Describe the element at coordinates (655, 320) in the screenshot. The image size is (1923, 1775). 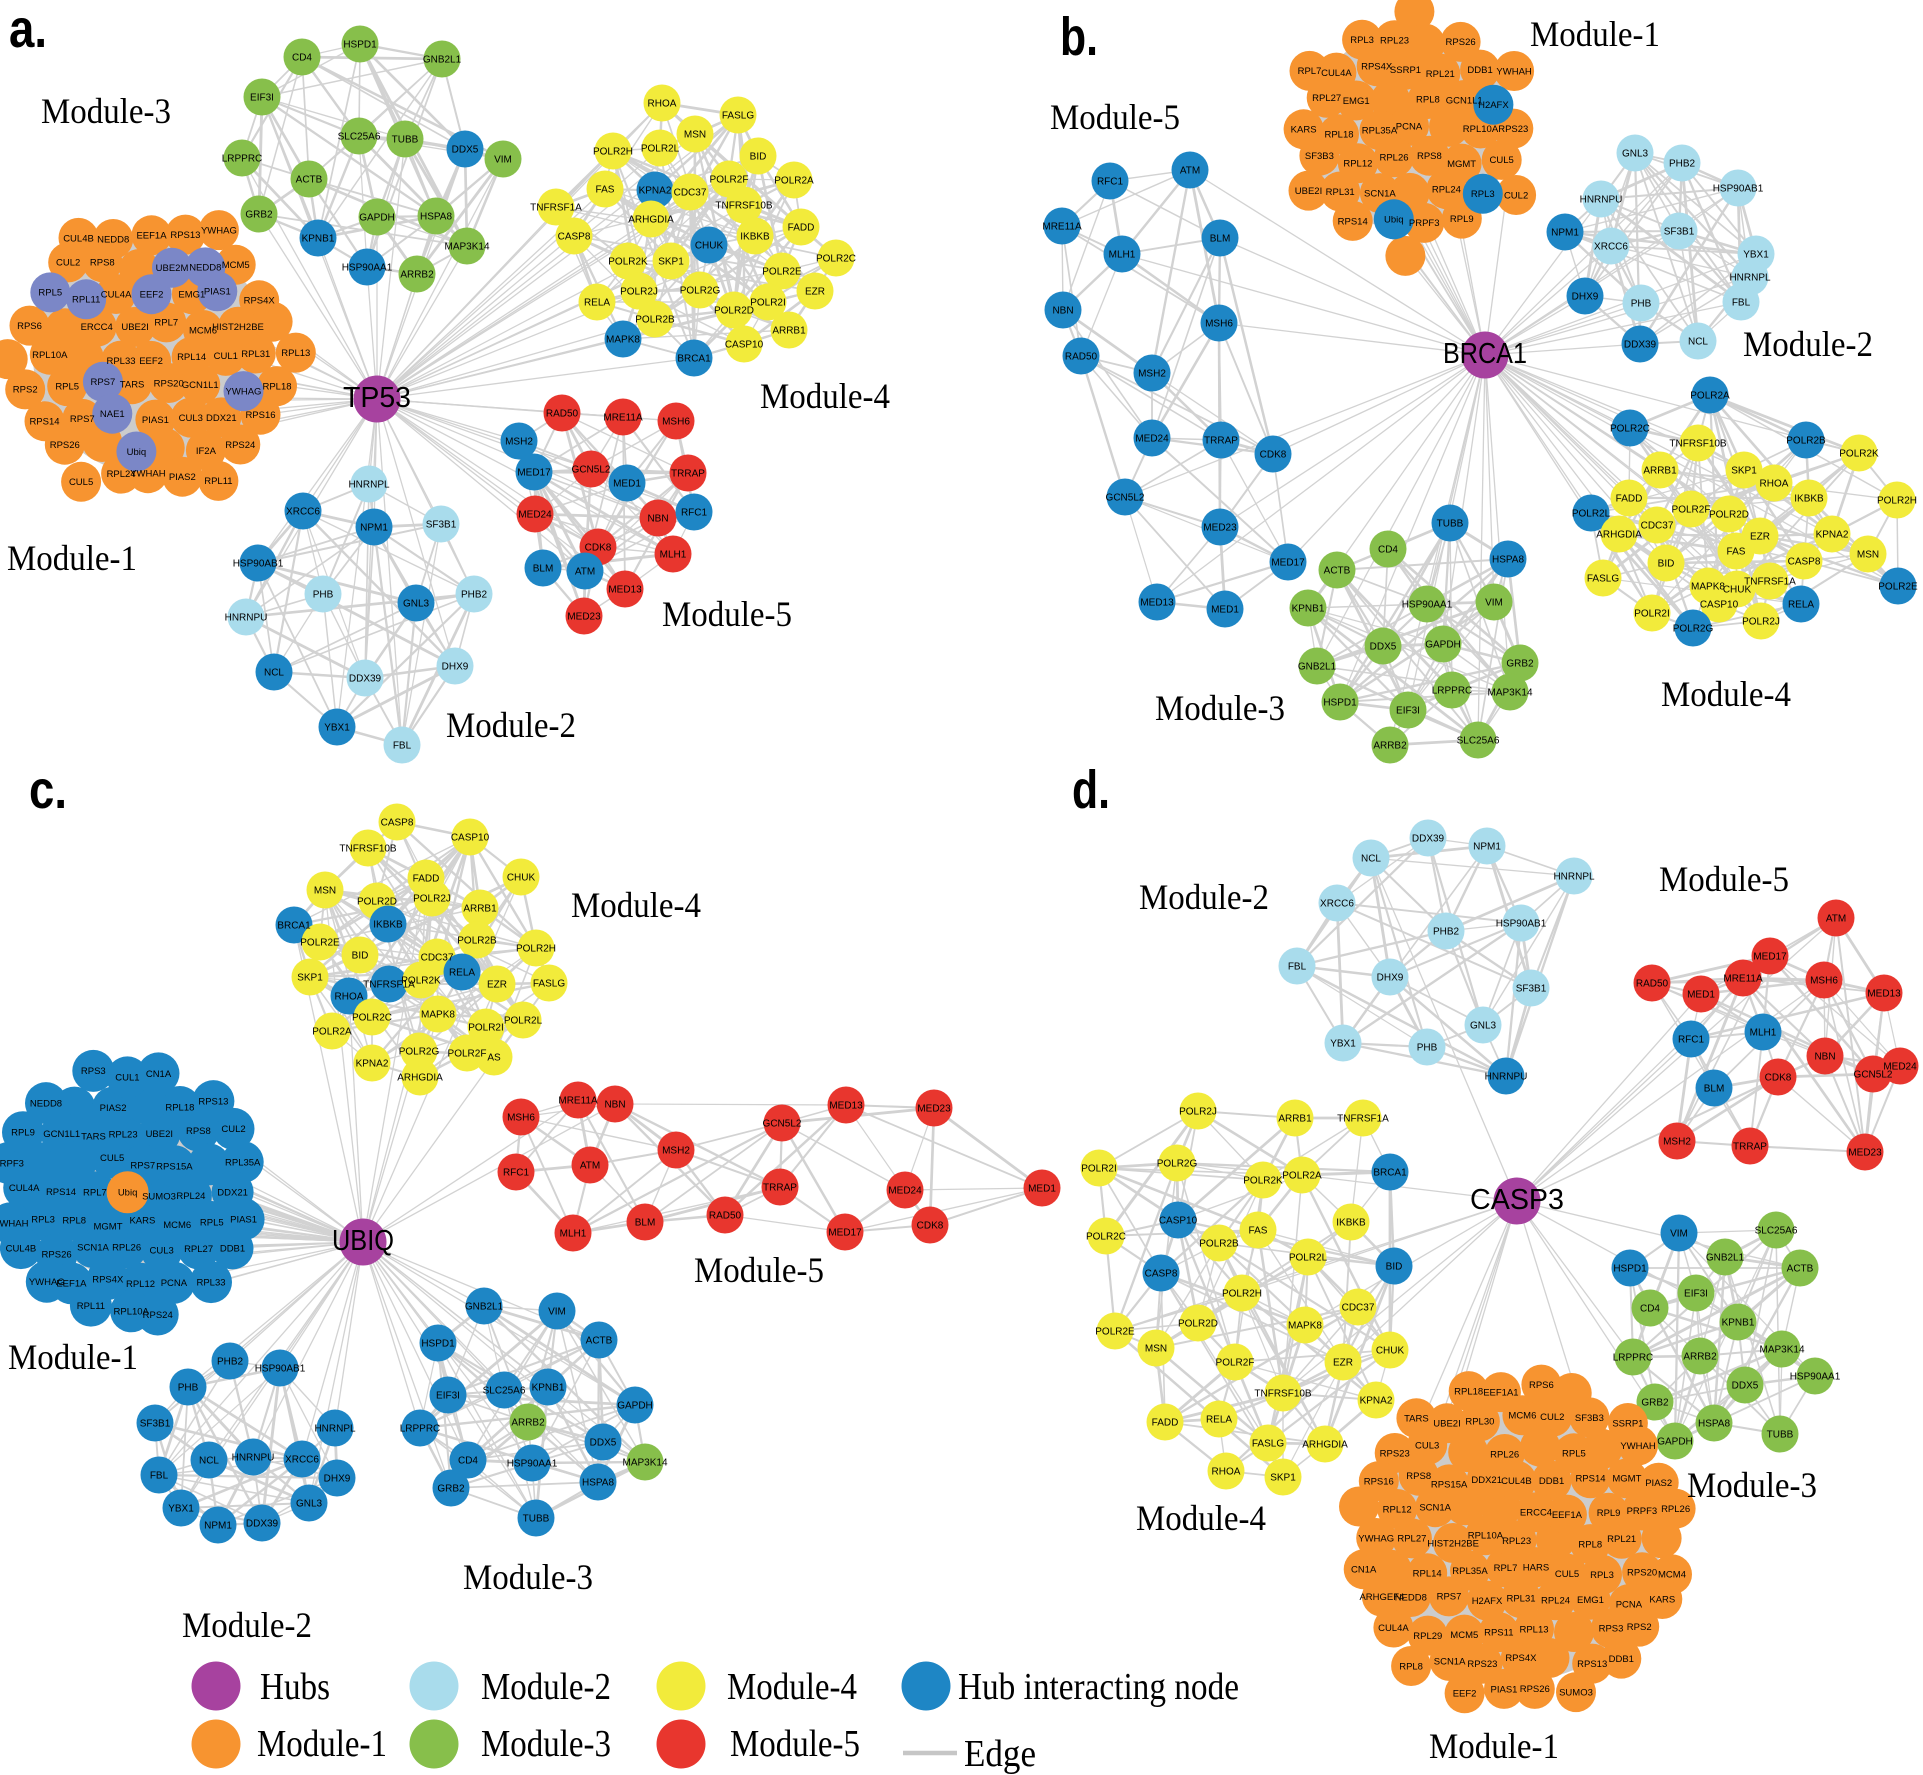
I see `svg-text: POLR2B` at that location.